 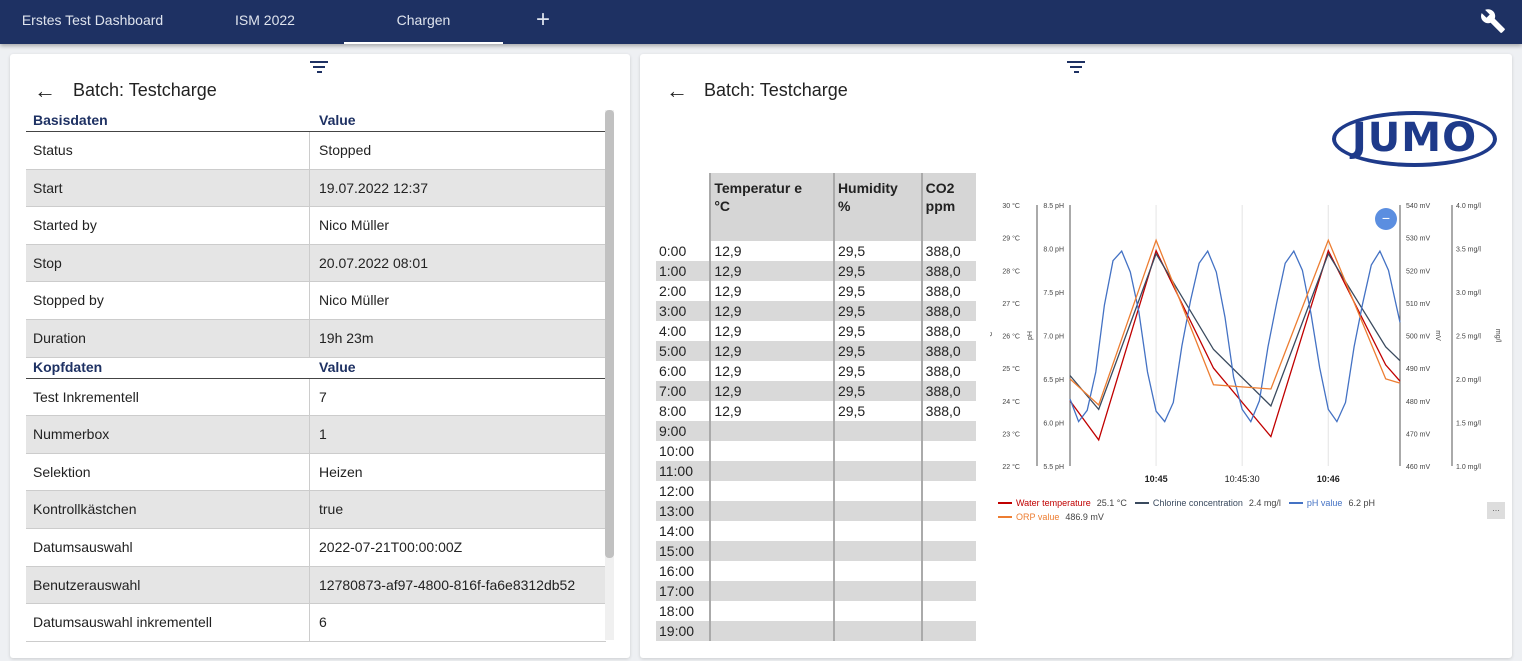 I want to click on row-value: 2022-07-21T00:00:00Z, so click(x=391, y=546).